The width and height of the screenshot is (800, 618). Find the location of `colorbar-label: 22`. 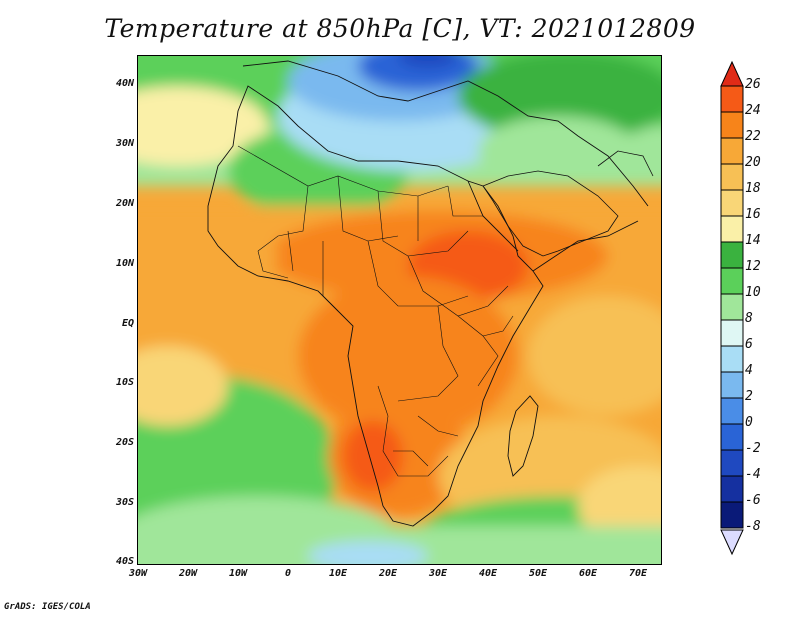

colorbar-label: 22 is located at coordinates (753, 136).